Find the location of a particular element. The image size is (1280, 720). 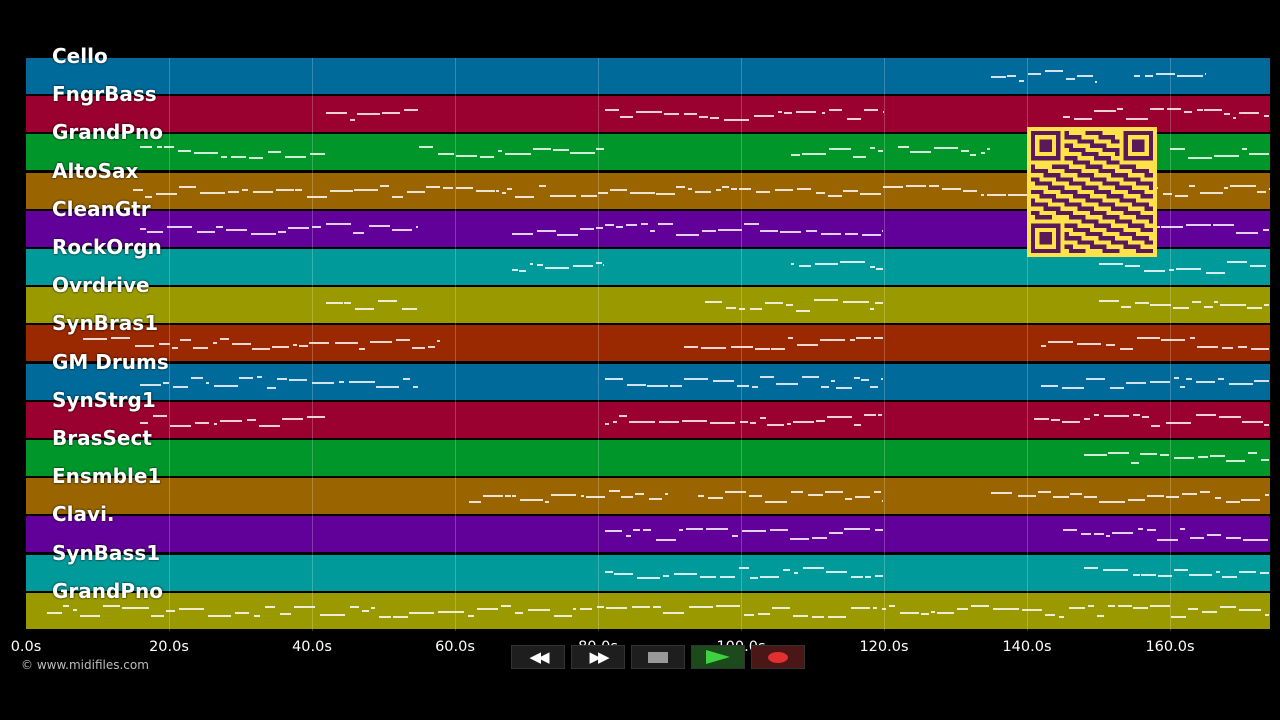

track-label: GrandPno is located at coordinates (107, 132).